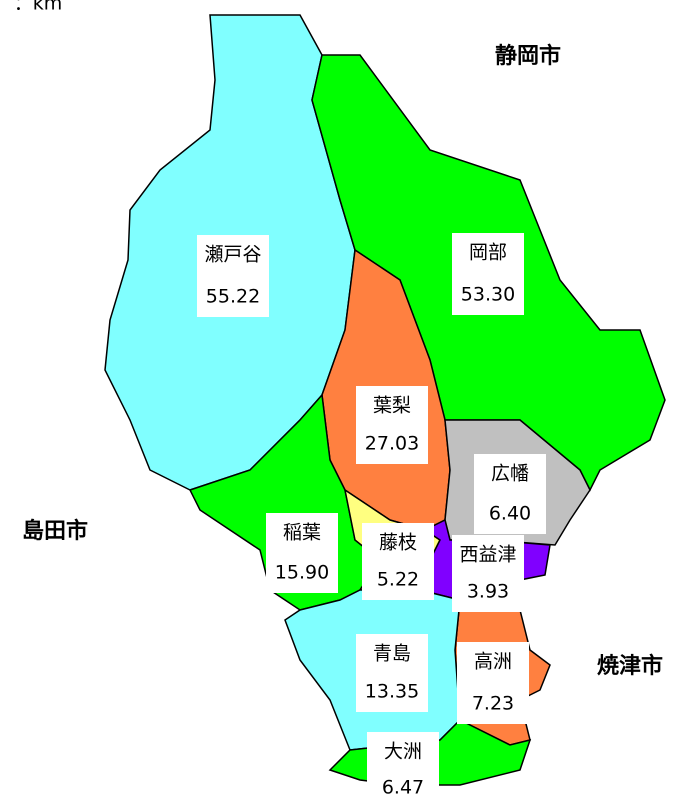 The image size is (679, 805). What do you see at coordinates (403, 752) in the screenshot?
I see `region-name: 大洲` at bounding box center [403, 752].